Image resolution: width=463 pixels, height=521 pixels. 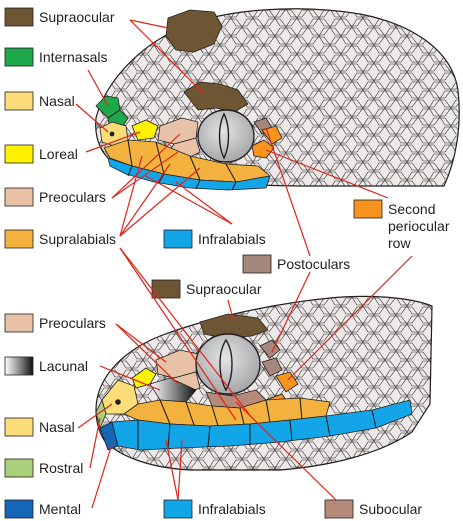 I want to click on leader-postoculars-bottom, so click(x=291, y=312).